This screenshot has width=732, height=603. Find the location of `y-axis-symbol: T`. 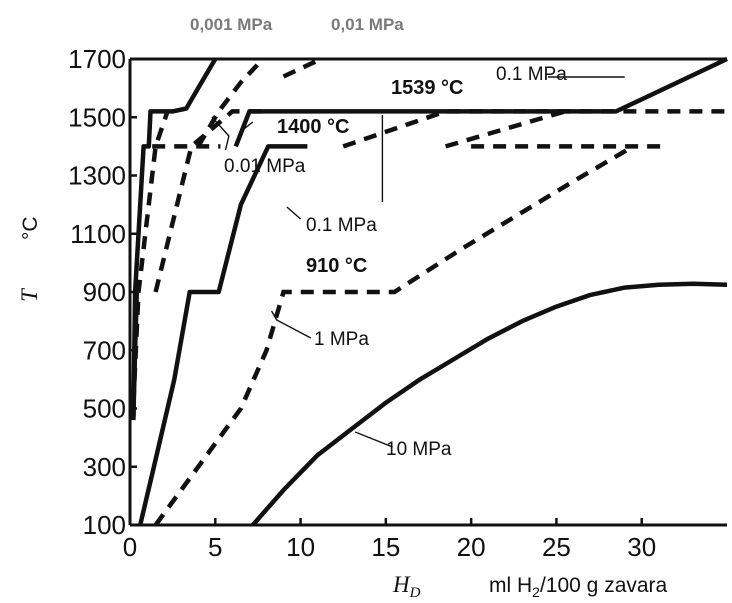

y-axis-symbol: T is located at coordinates (29, 294).